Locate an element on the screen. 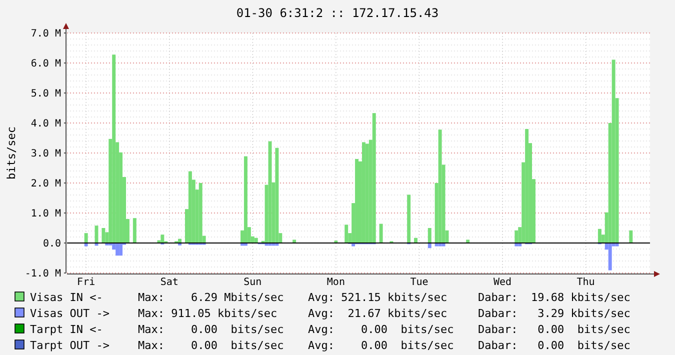  legend-label: Visas OUT -> is located at coordinates (70, 313).